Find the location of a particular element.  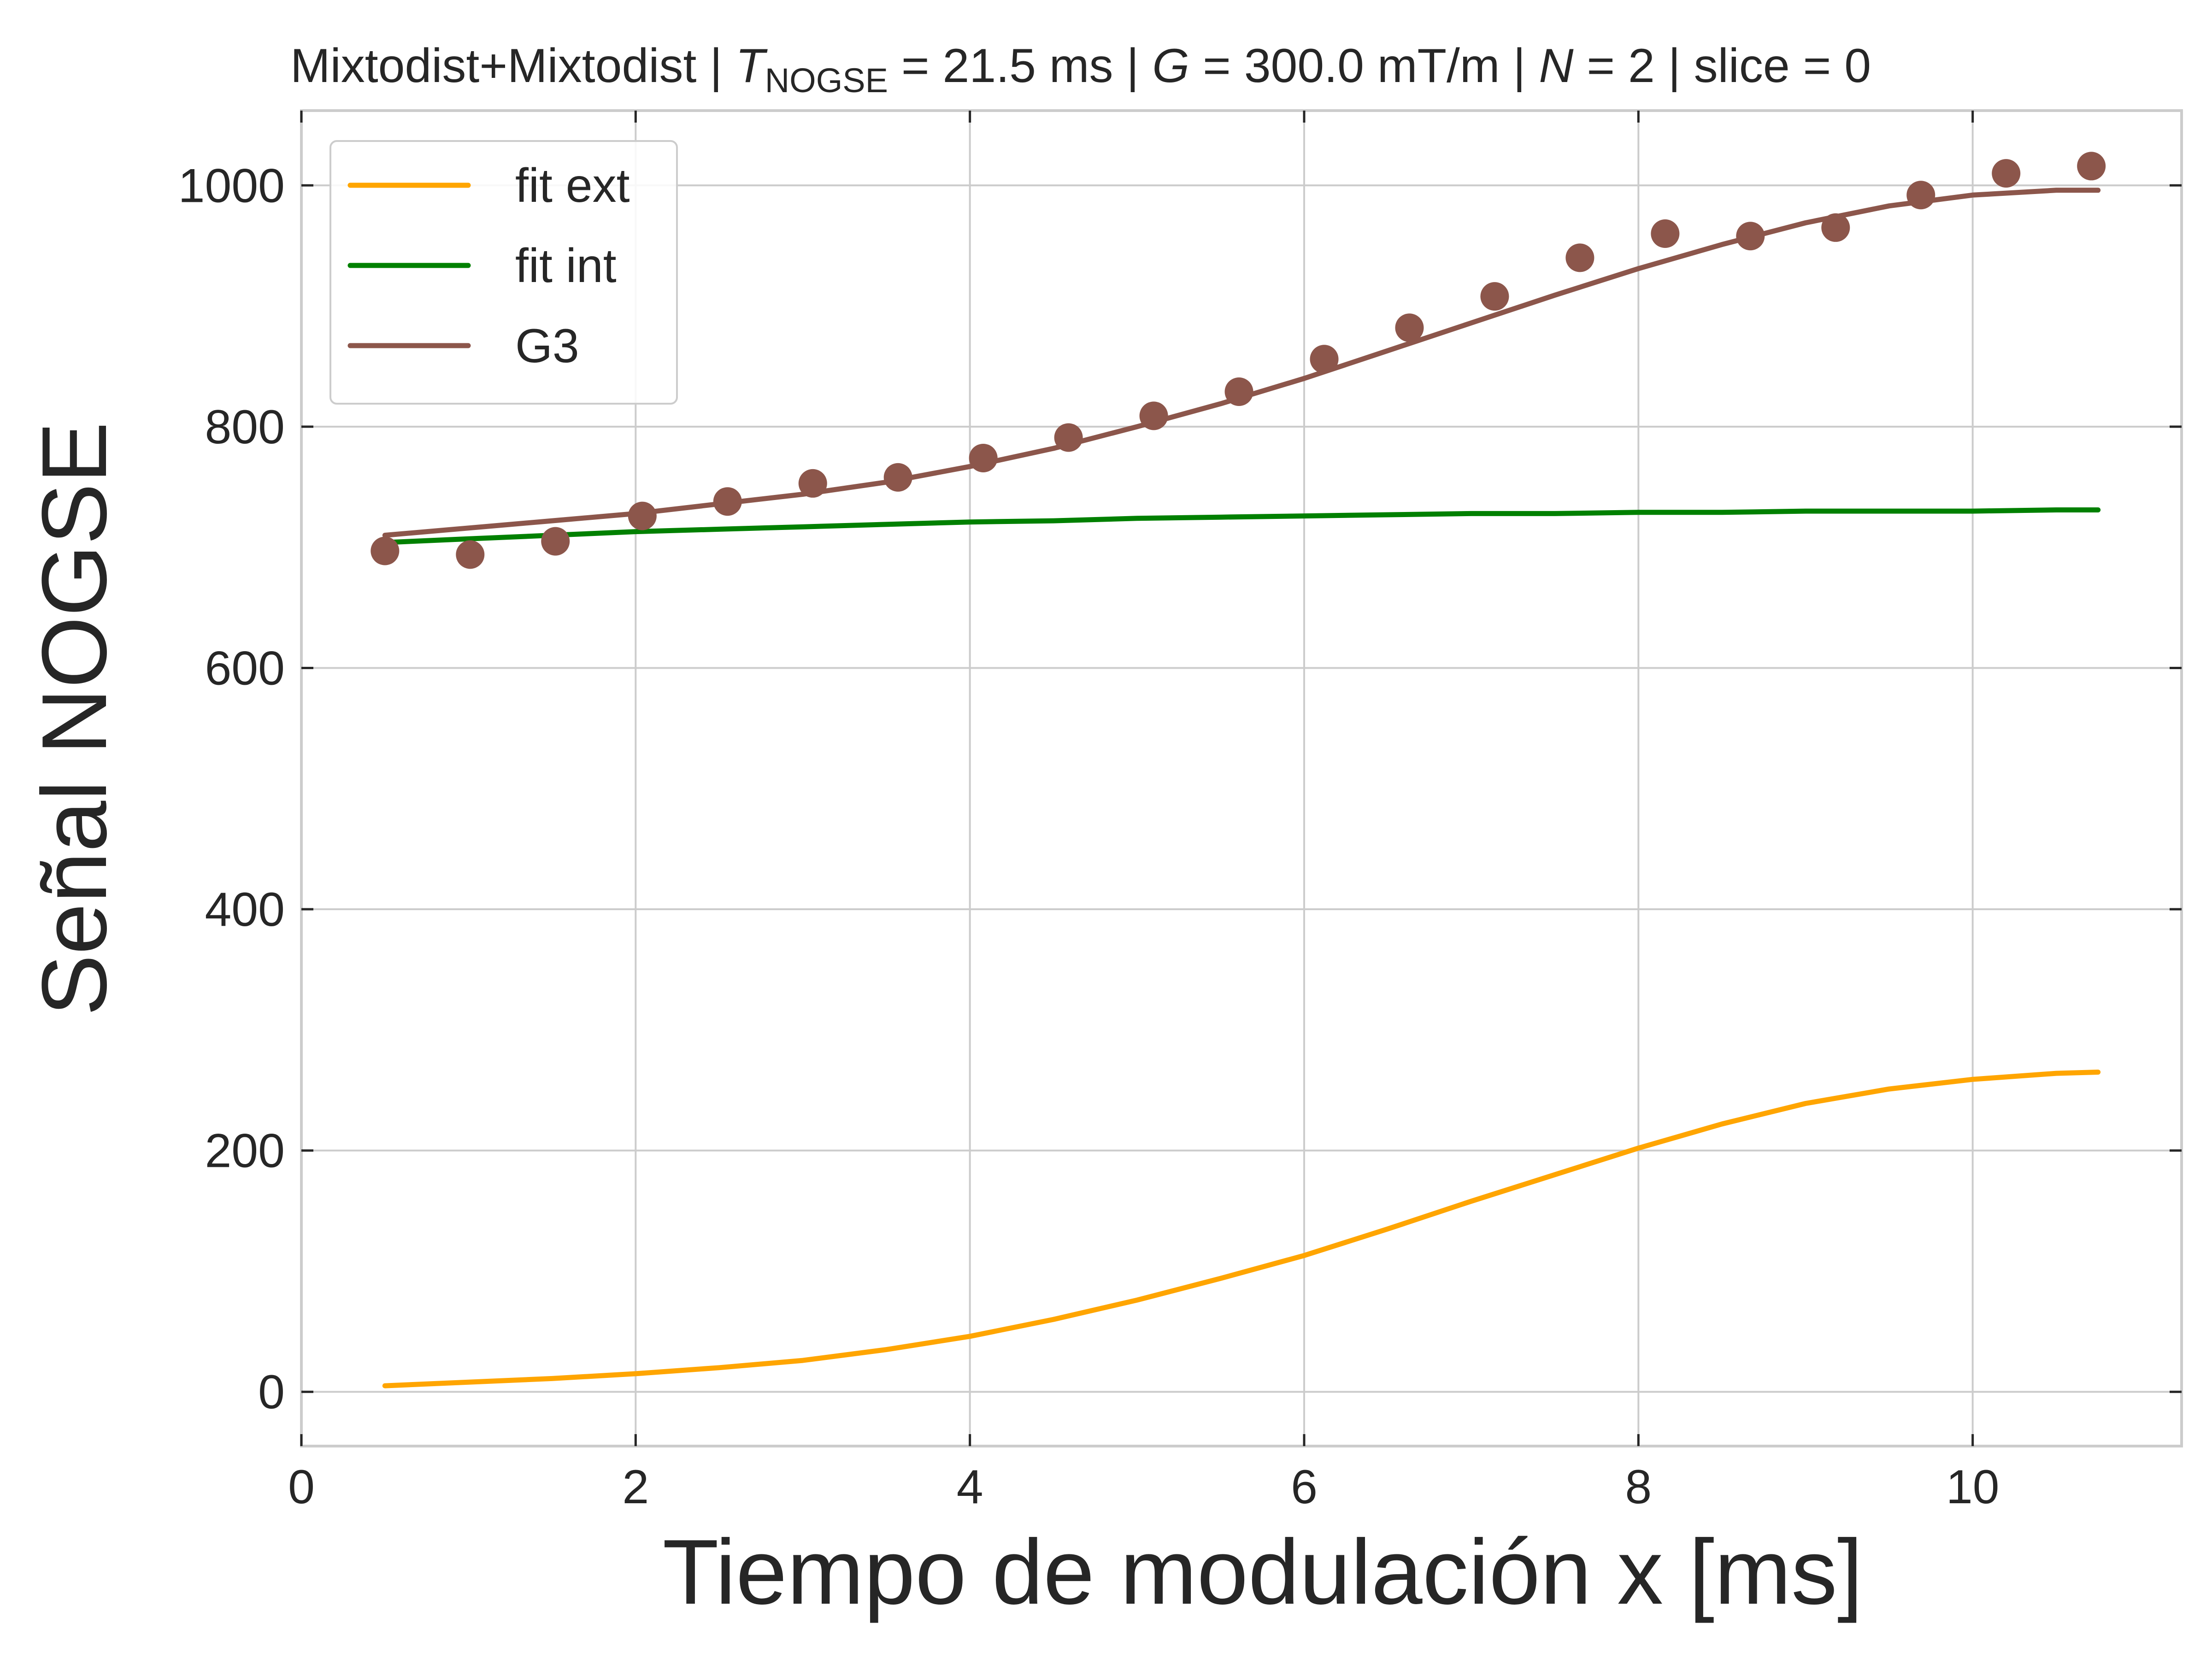

title-t-subscript: NOGSE is located at coordinates (826, 80).